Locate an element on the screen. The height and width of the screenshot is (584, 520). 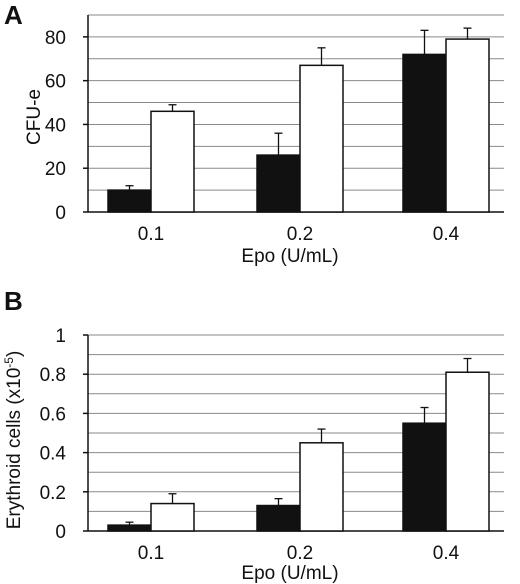
panel-b-y-tick-label: 0.2 is located at coordinates (53, 493).